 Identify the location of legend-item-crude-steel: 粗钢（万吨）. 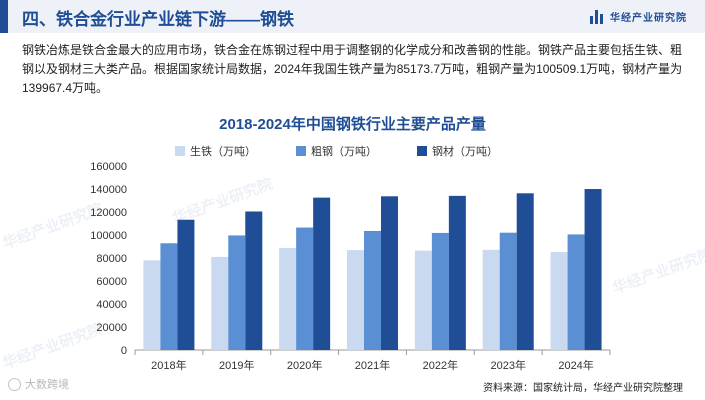
(336, 151).